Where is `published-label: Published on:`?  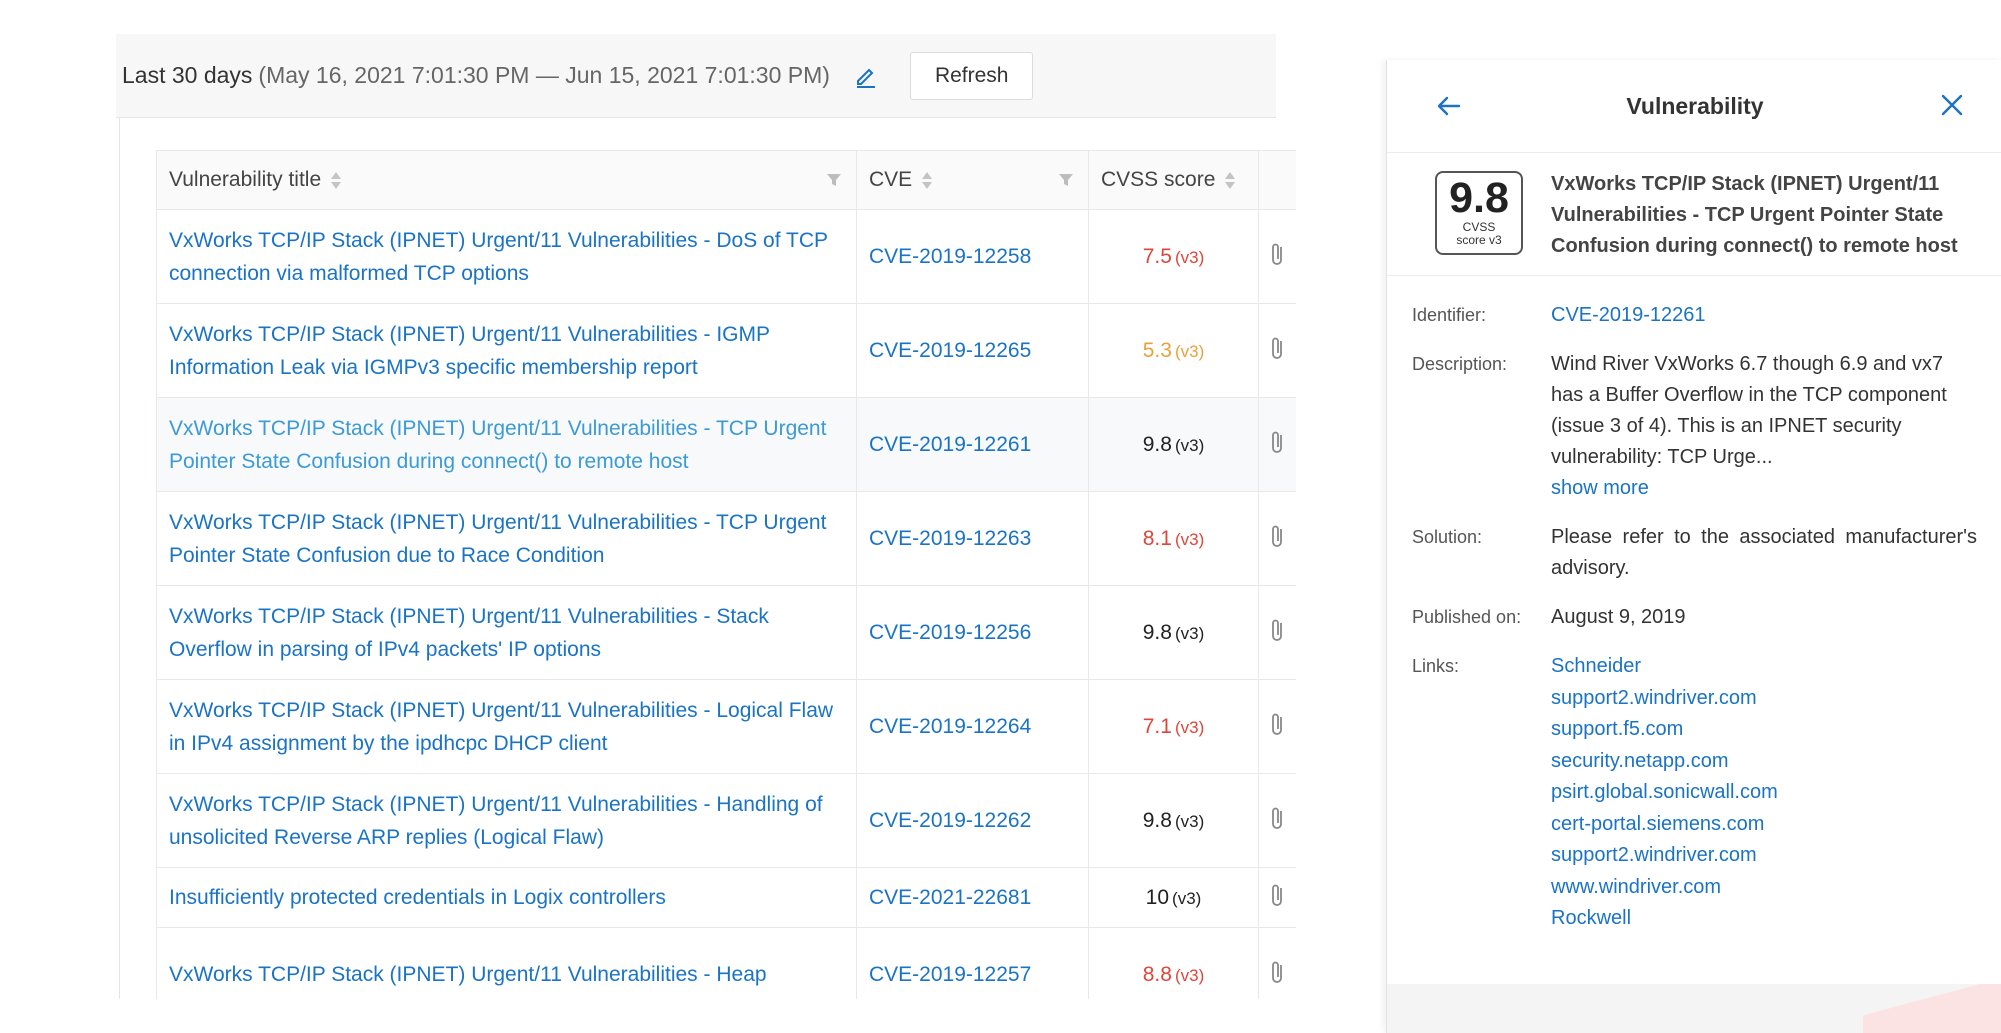 published-label: Published on: is located at coordinates (1467, 617).